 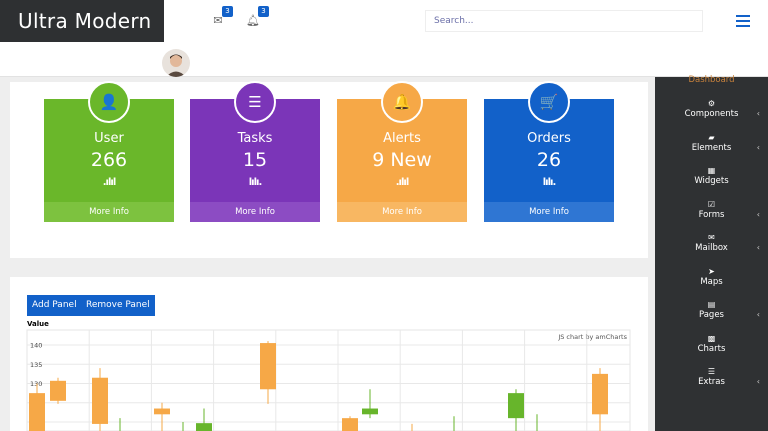 I want to click on check-square-icon: ☑, so click(x=711, y=204).